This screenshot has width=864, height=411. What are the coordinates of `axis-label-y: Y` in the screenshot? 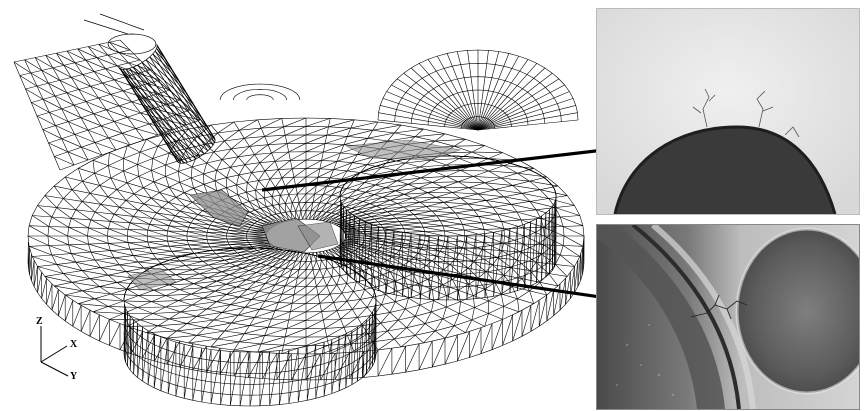 It's located at (74, 376).